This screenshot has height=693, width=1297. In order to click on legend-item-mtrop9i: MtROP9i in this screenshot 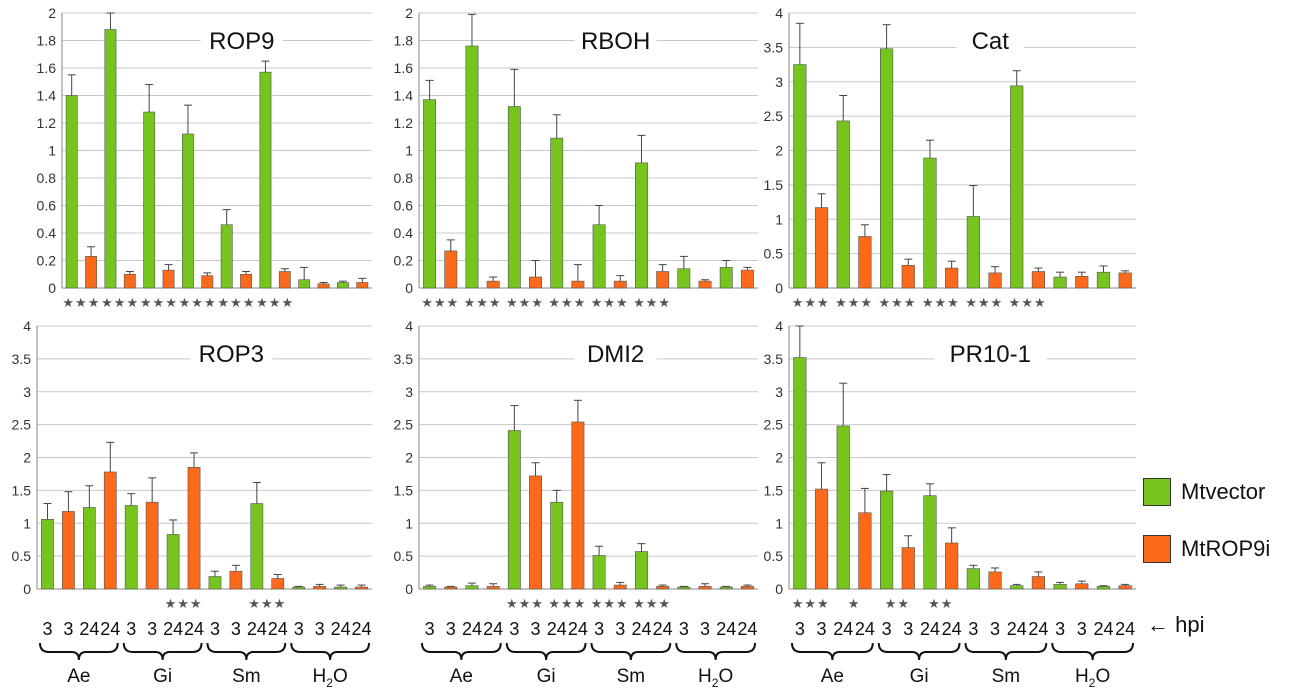, I will do `click(1206, 549)`.